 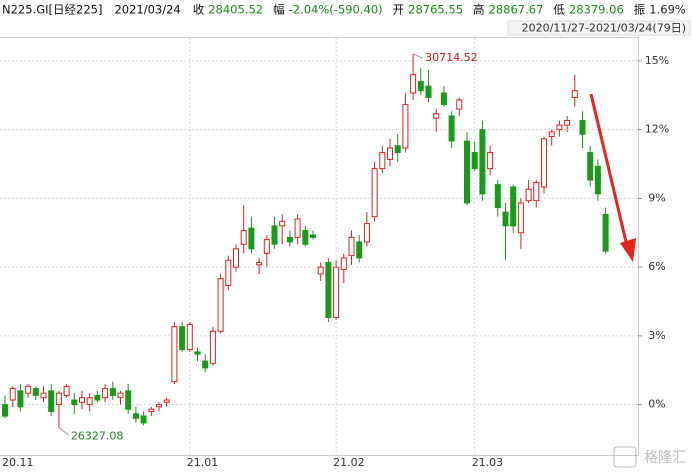 What do you see at coordinates (97, 436) in the screenshot?
I see `min-label: 26327.08` at bounding box center [97, 436].